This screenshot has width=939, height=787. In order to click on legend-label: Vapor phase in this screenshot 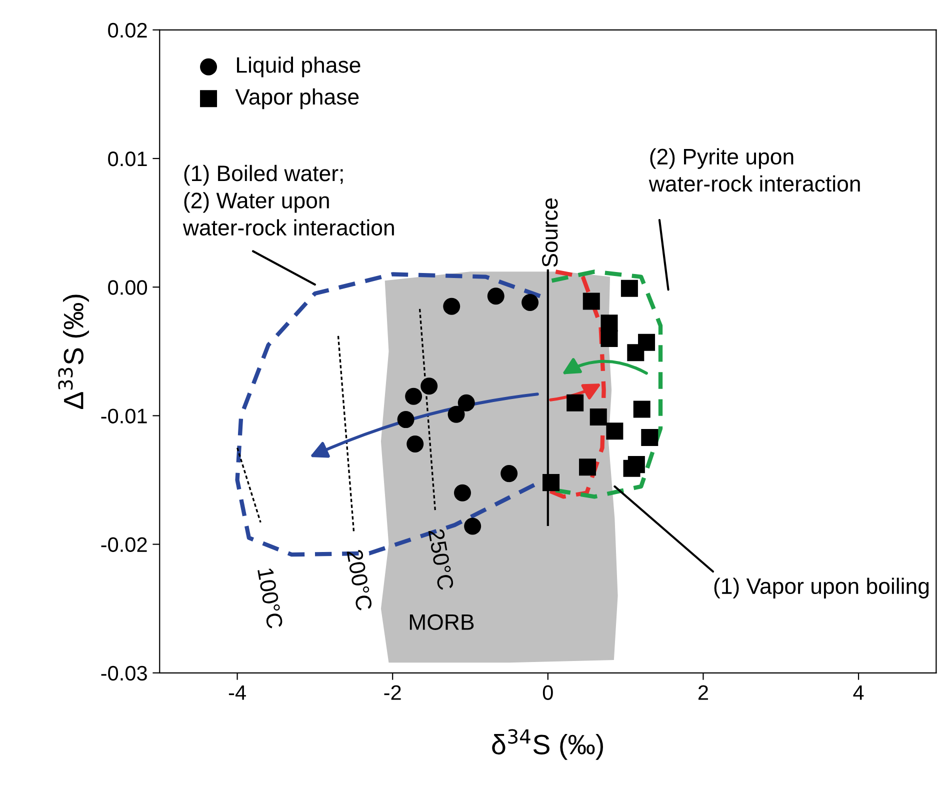, I will do `click(297, 99)`.